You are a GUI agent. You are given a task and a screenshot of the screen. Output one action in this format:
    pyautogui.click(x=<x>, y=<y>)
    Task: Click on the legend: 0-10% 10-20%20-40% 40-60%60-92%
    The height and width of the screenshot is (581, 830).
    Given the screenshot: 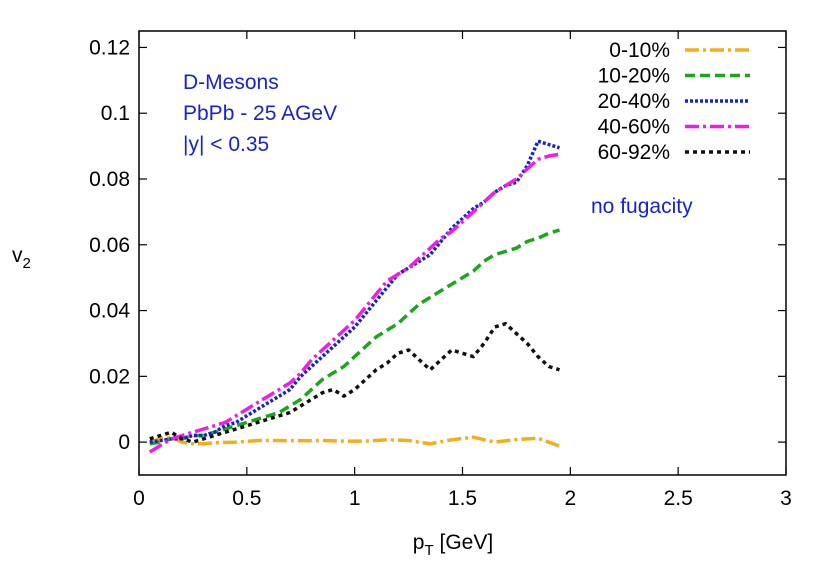 What is the action you would take?
    pyautogui.click(x=674, y=101)
    